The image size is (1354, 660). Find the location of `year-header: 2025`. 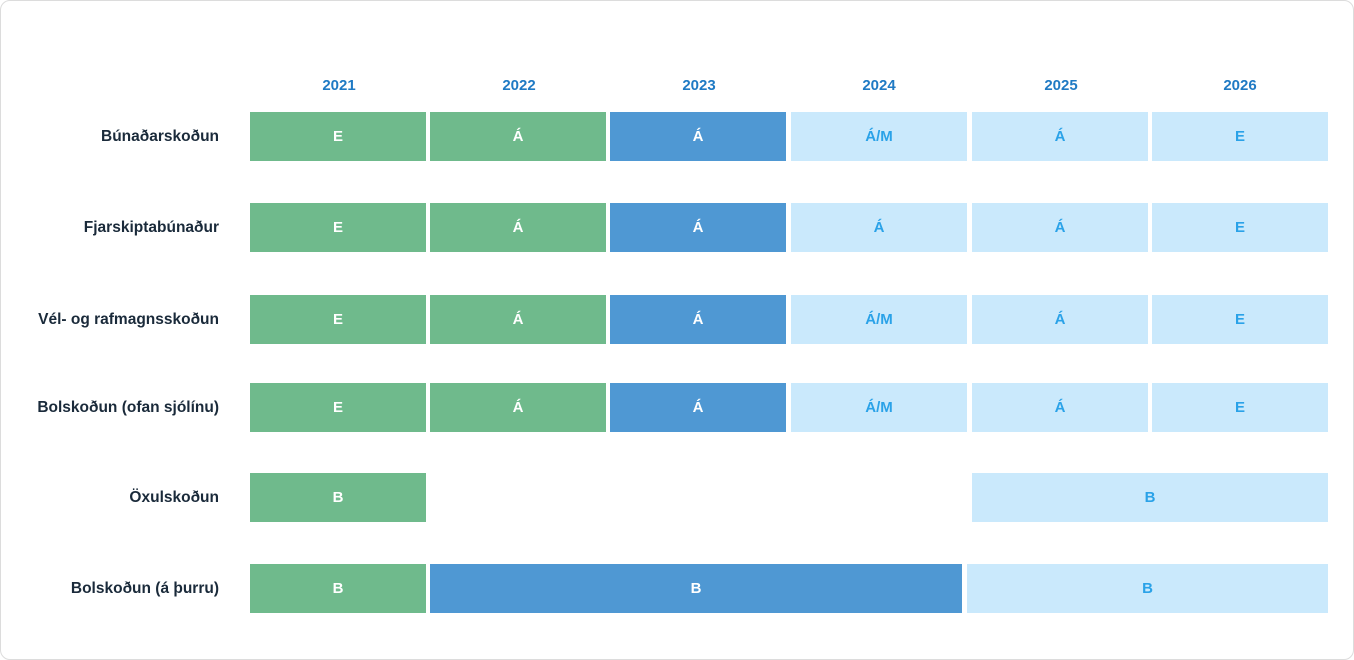

year-header: 2025 is located at coordinates (1061, 85).